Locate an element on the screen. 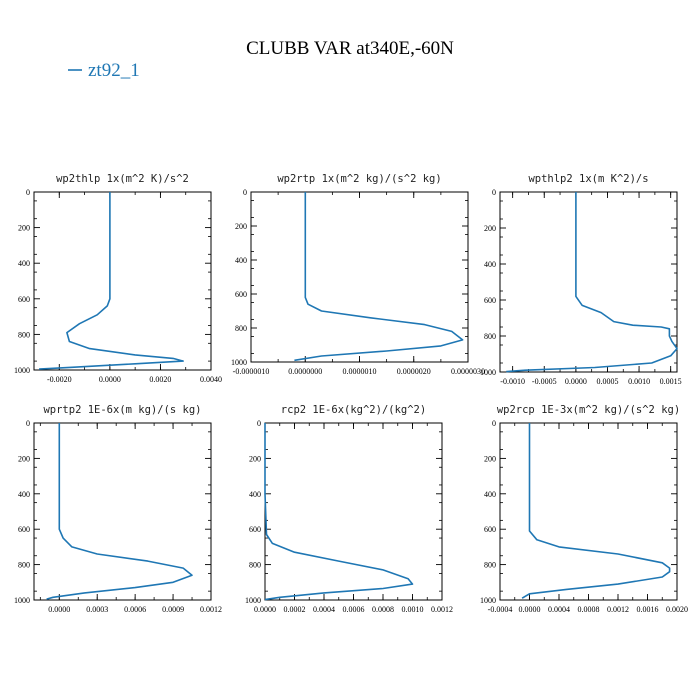 The height and width of the screenshot is (700, 700). x-tick-label: 0.0003 is located at coordinates (97, 609).